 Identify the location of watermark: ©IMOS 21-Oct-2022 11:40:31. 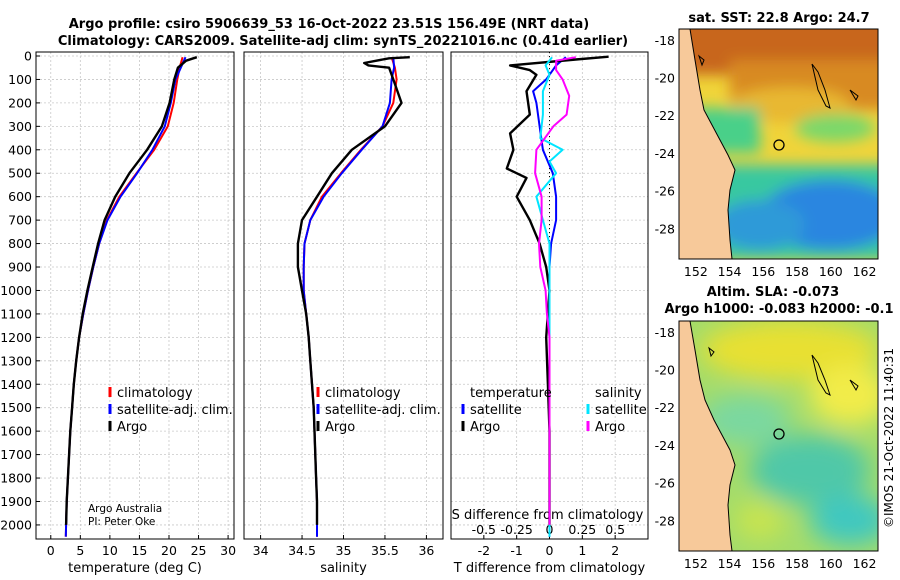
(889, 438).